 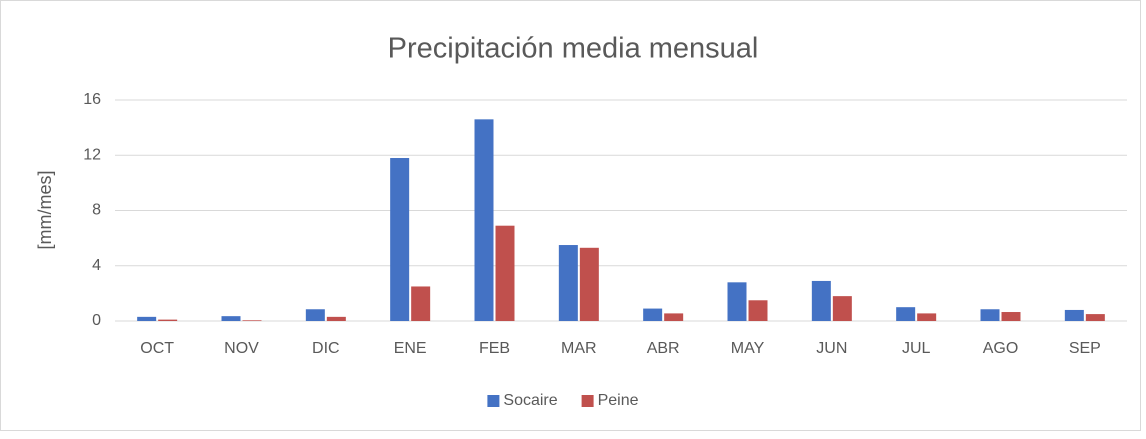 I want to click on x-tick-label: NOV, so click(x=241, y=348).